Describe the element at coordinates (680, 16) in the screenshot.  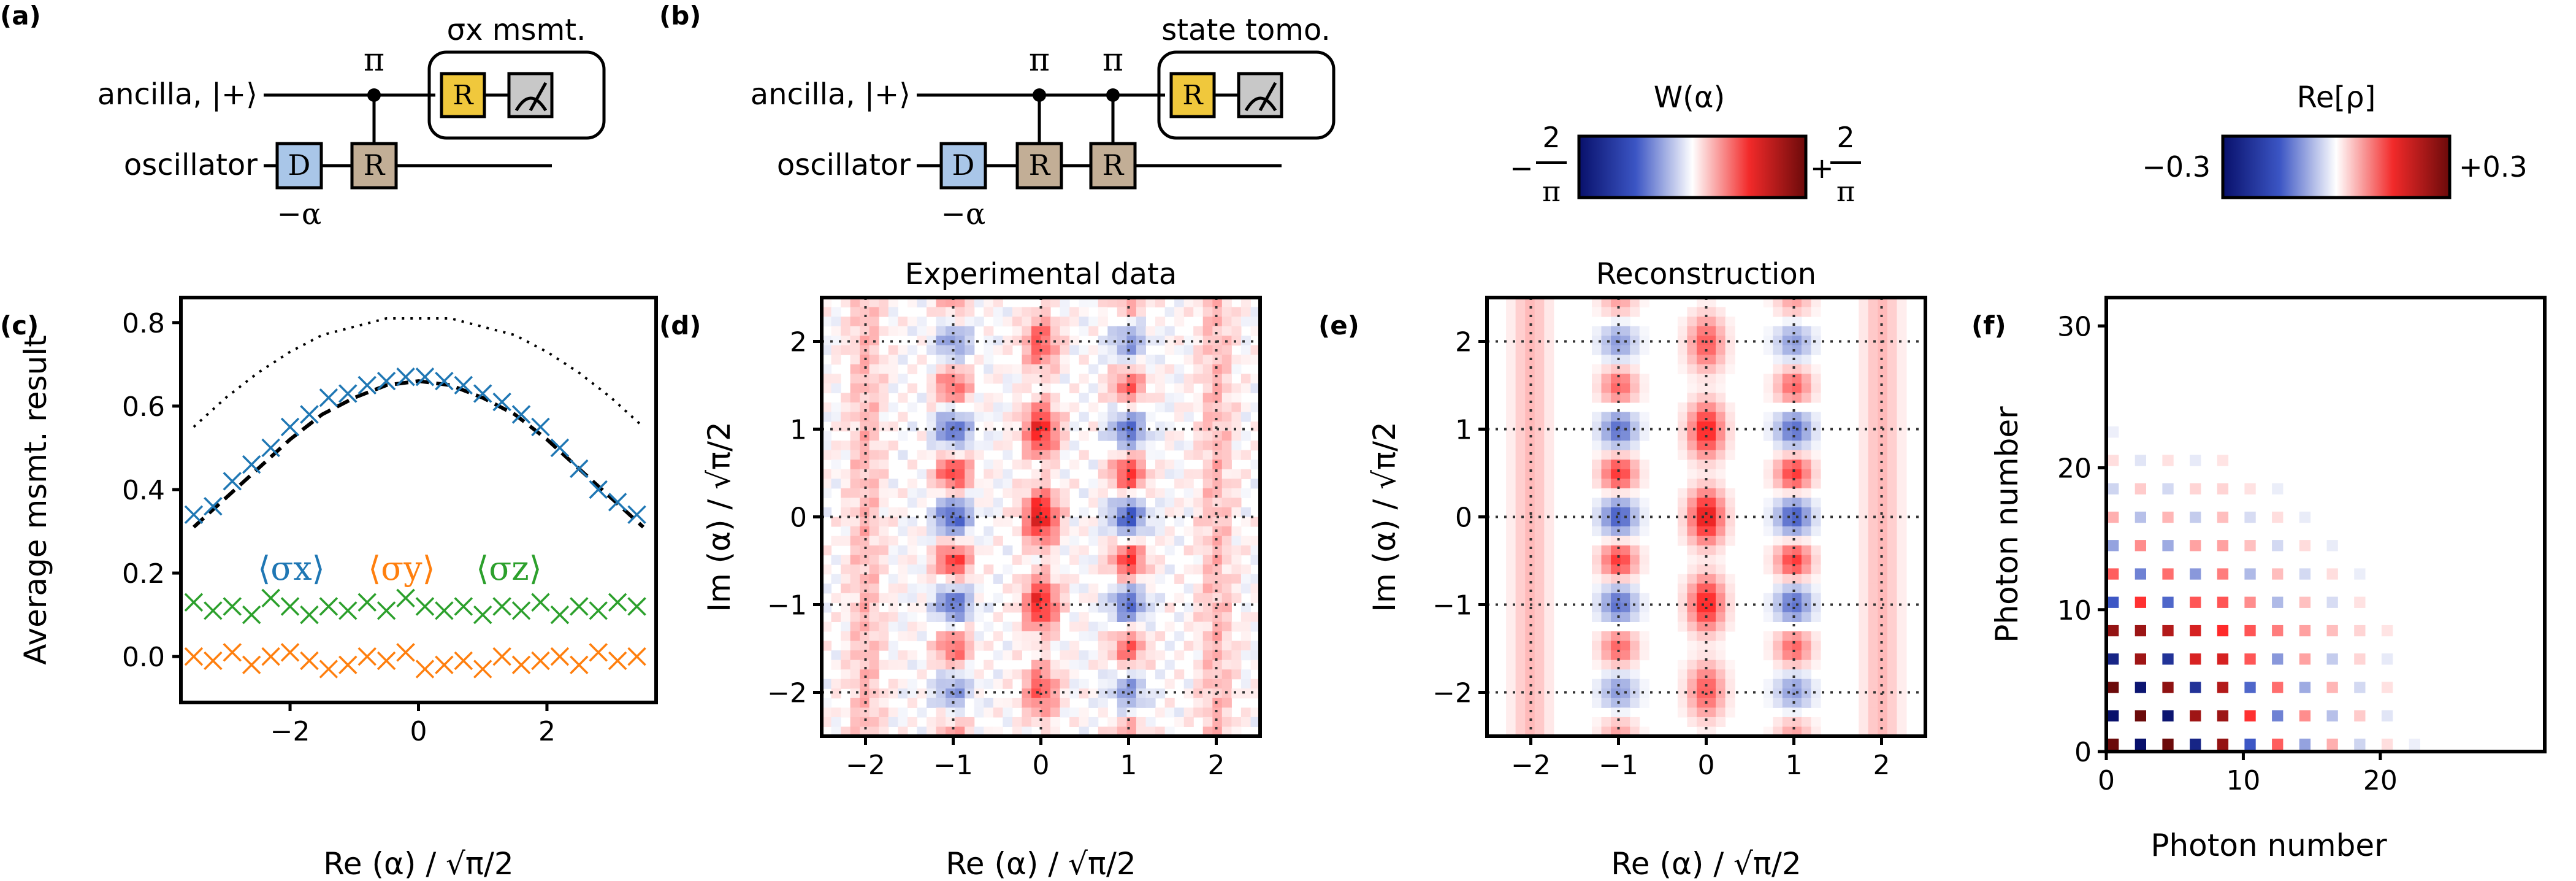
I see `panel-label-b: (b)` at that location.